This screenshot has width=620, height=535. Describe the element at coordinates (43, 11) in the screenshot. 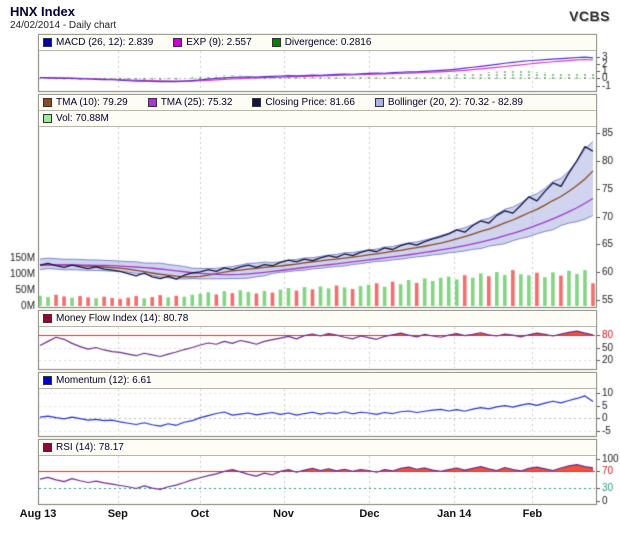

I see `page-title: HNX Index` at that location.